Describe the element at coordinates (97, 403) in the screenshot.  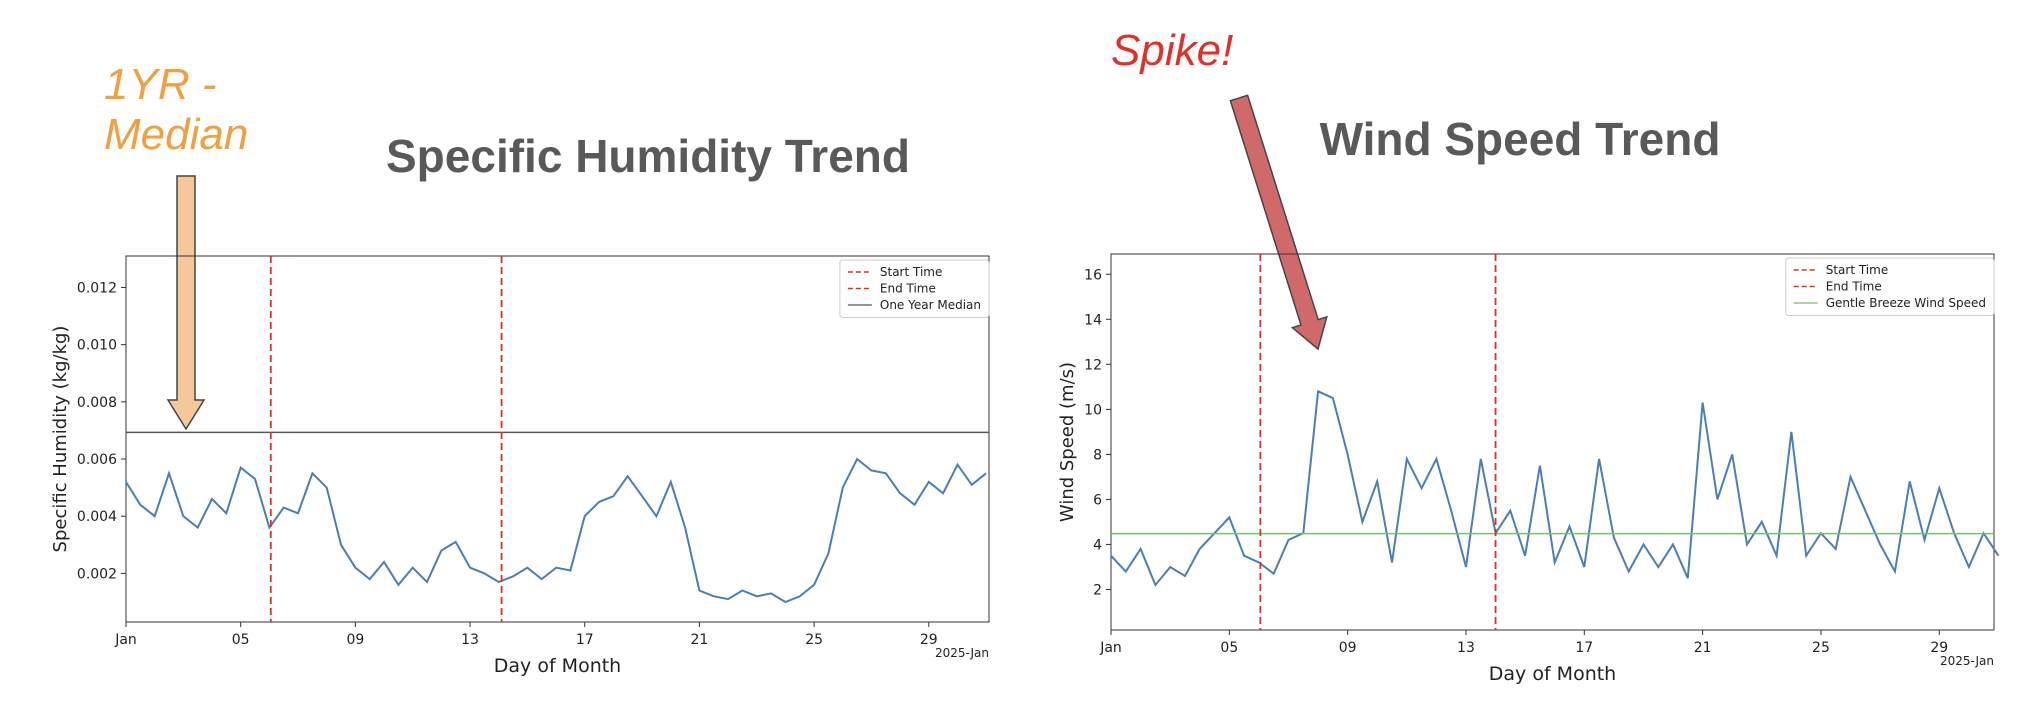
I see `y-tick-label: 0.008` at that location.